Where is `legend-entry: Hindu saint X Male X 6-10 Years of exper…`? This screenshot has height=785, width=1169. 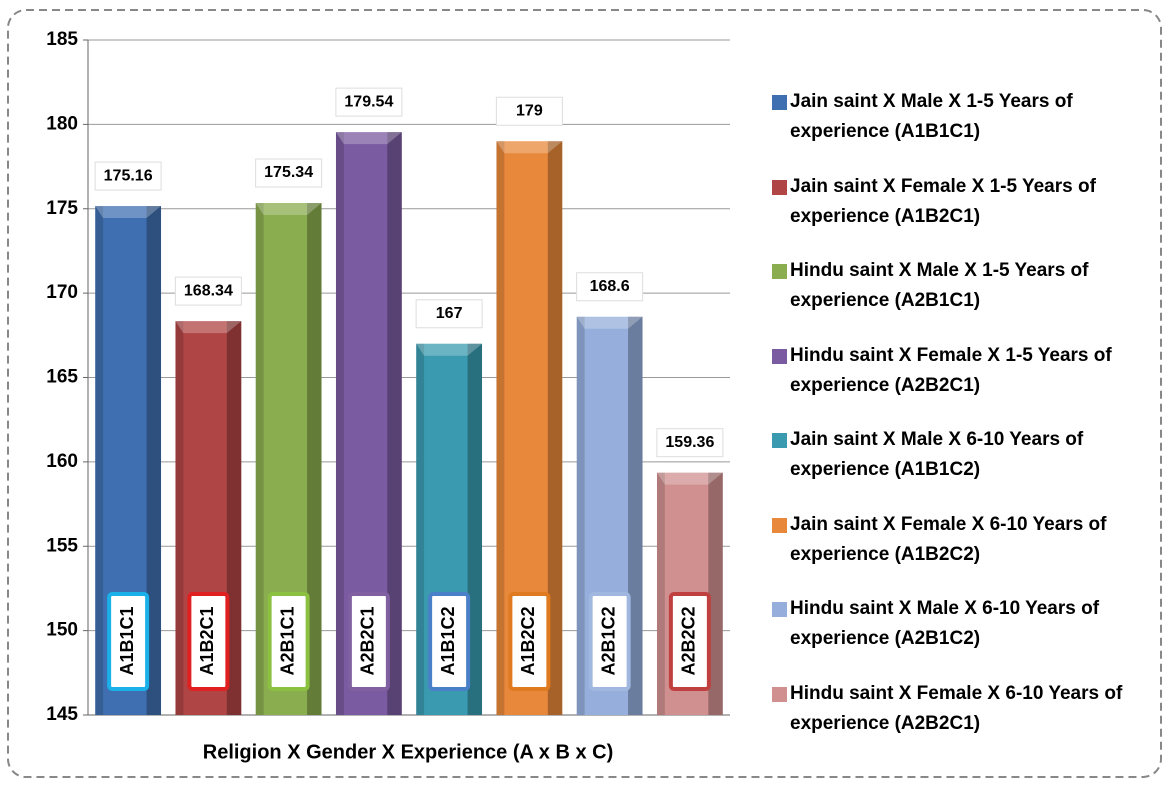 legend-entry: Hindu saint X Male X 6-10 Years of exper… is located at coordinates (945, 623).